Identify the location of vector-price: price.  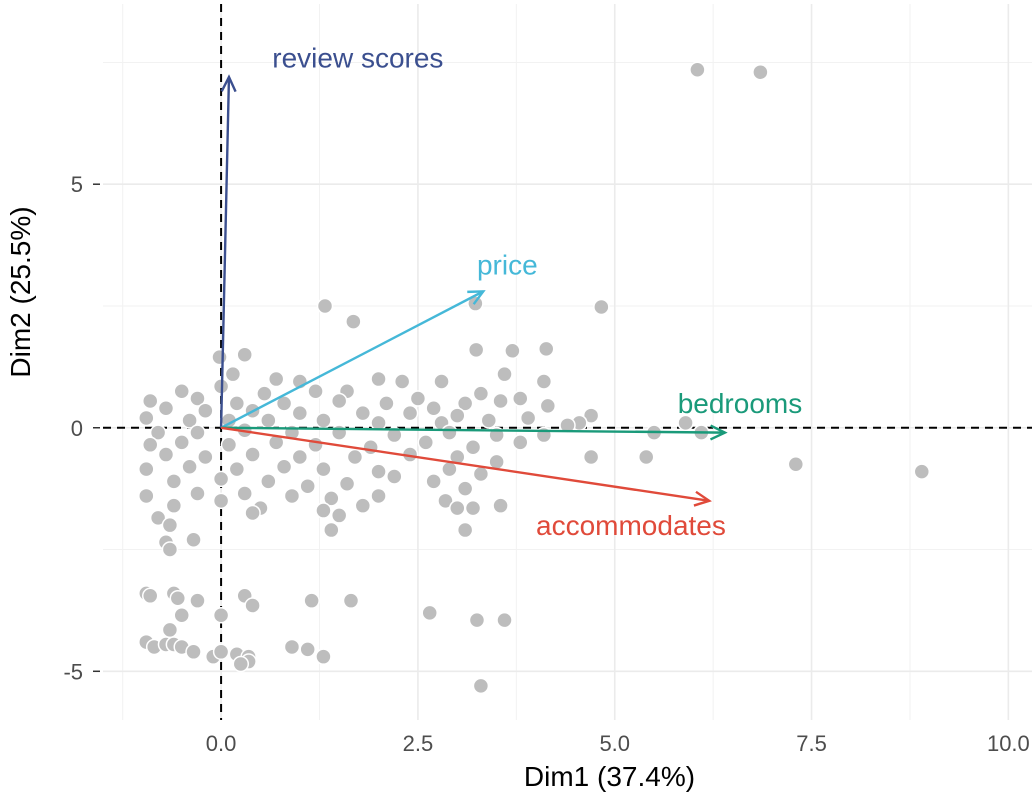
(379, 339).